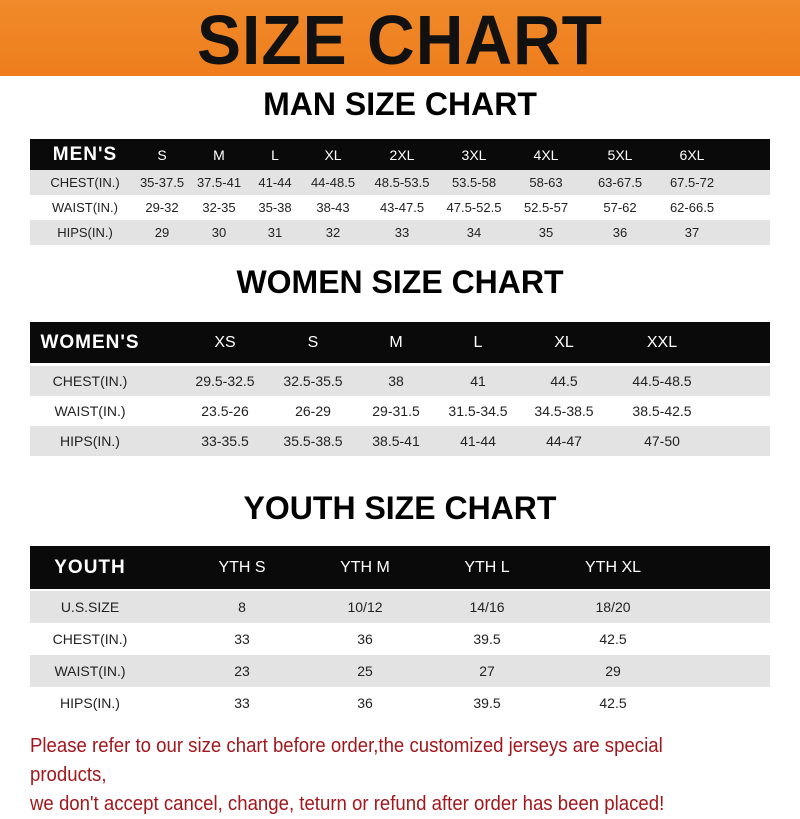 This screenshot has height=819, width=800. What do you see at coordinates (546, 182) in the screenshot?
I see `table-cell: 58-63` at bounding box center [546, 182].